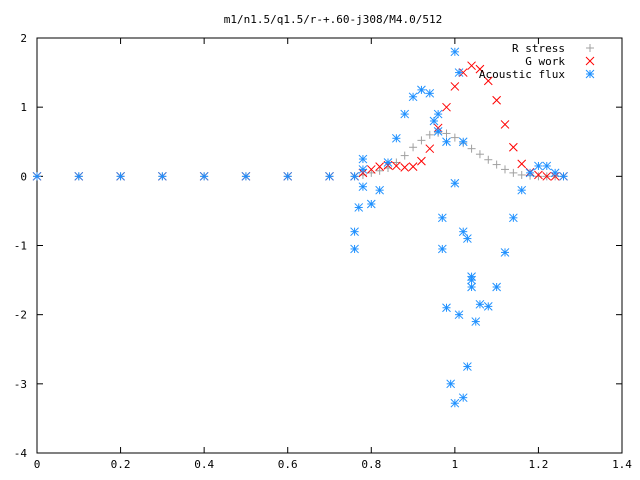  What do you see at coordinates (23, 176) in the screenshot?
I see `y-tick-label: 0` at bounding box center [23, 176].